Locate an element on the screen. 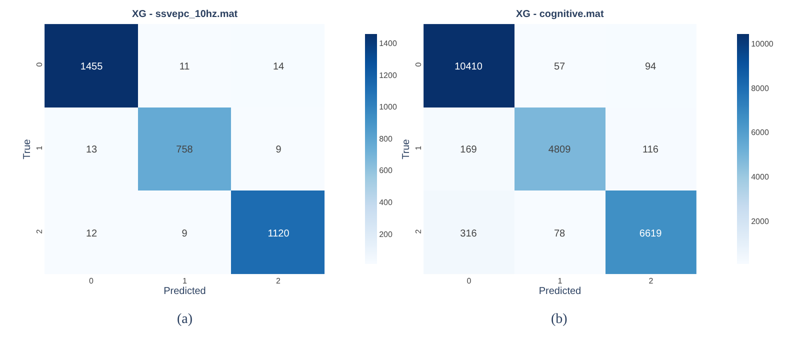 The image size is (794, 337). color-bar-label: 8000 is located at coordinates (760, 88).